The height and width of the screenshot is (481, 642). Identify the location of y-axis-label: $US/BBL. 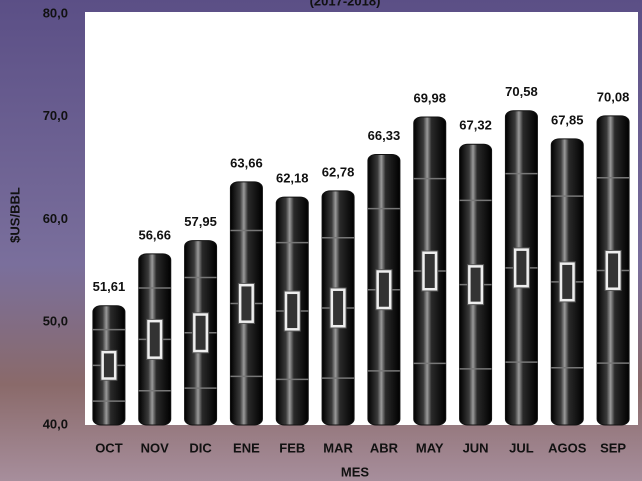
(14, 215).